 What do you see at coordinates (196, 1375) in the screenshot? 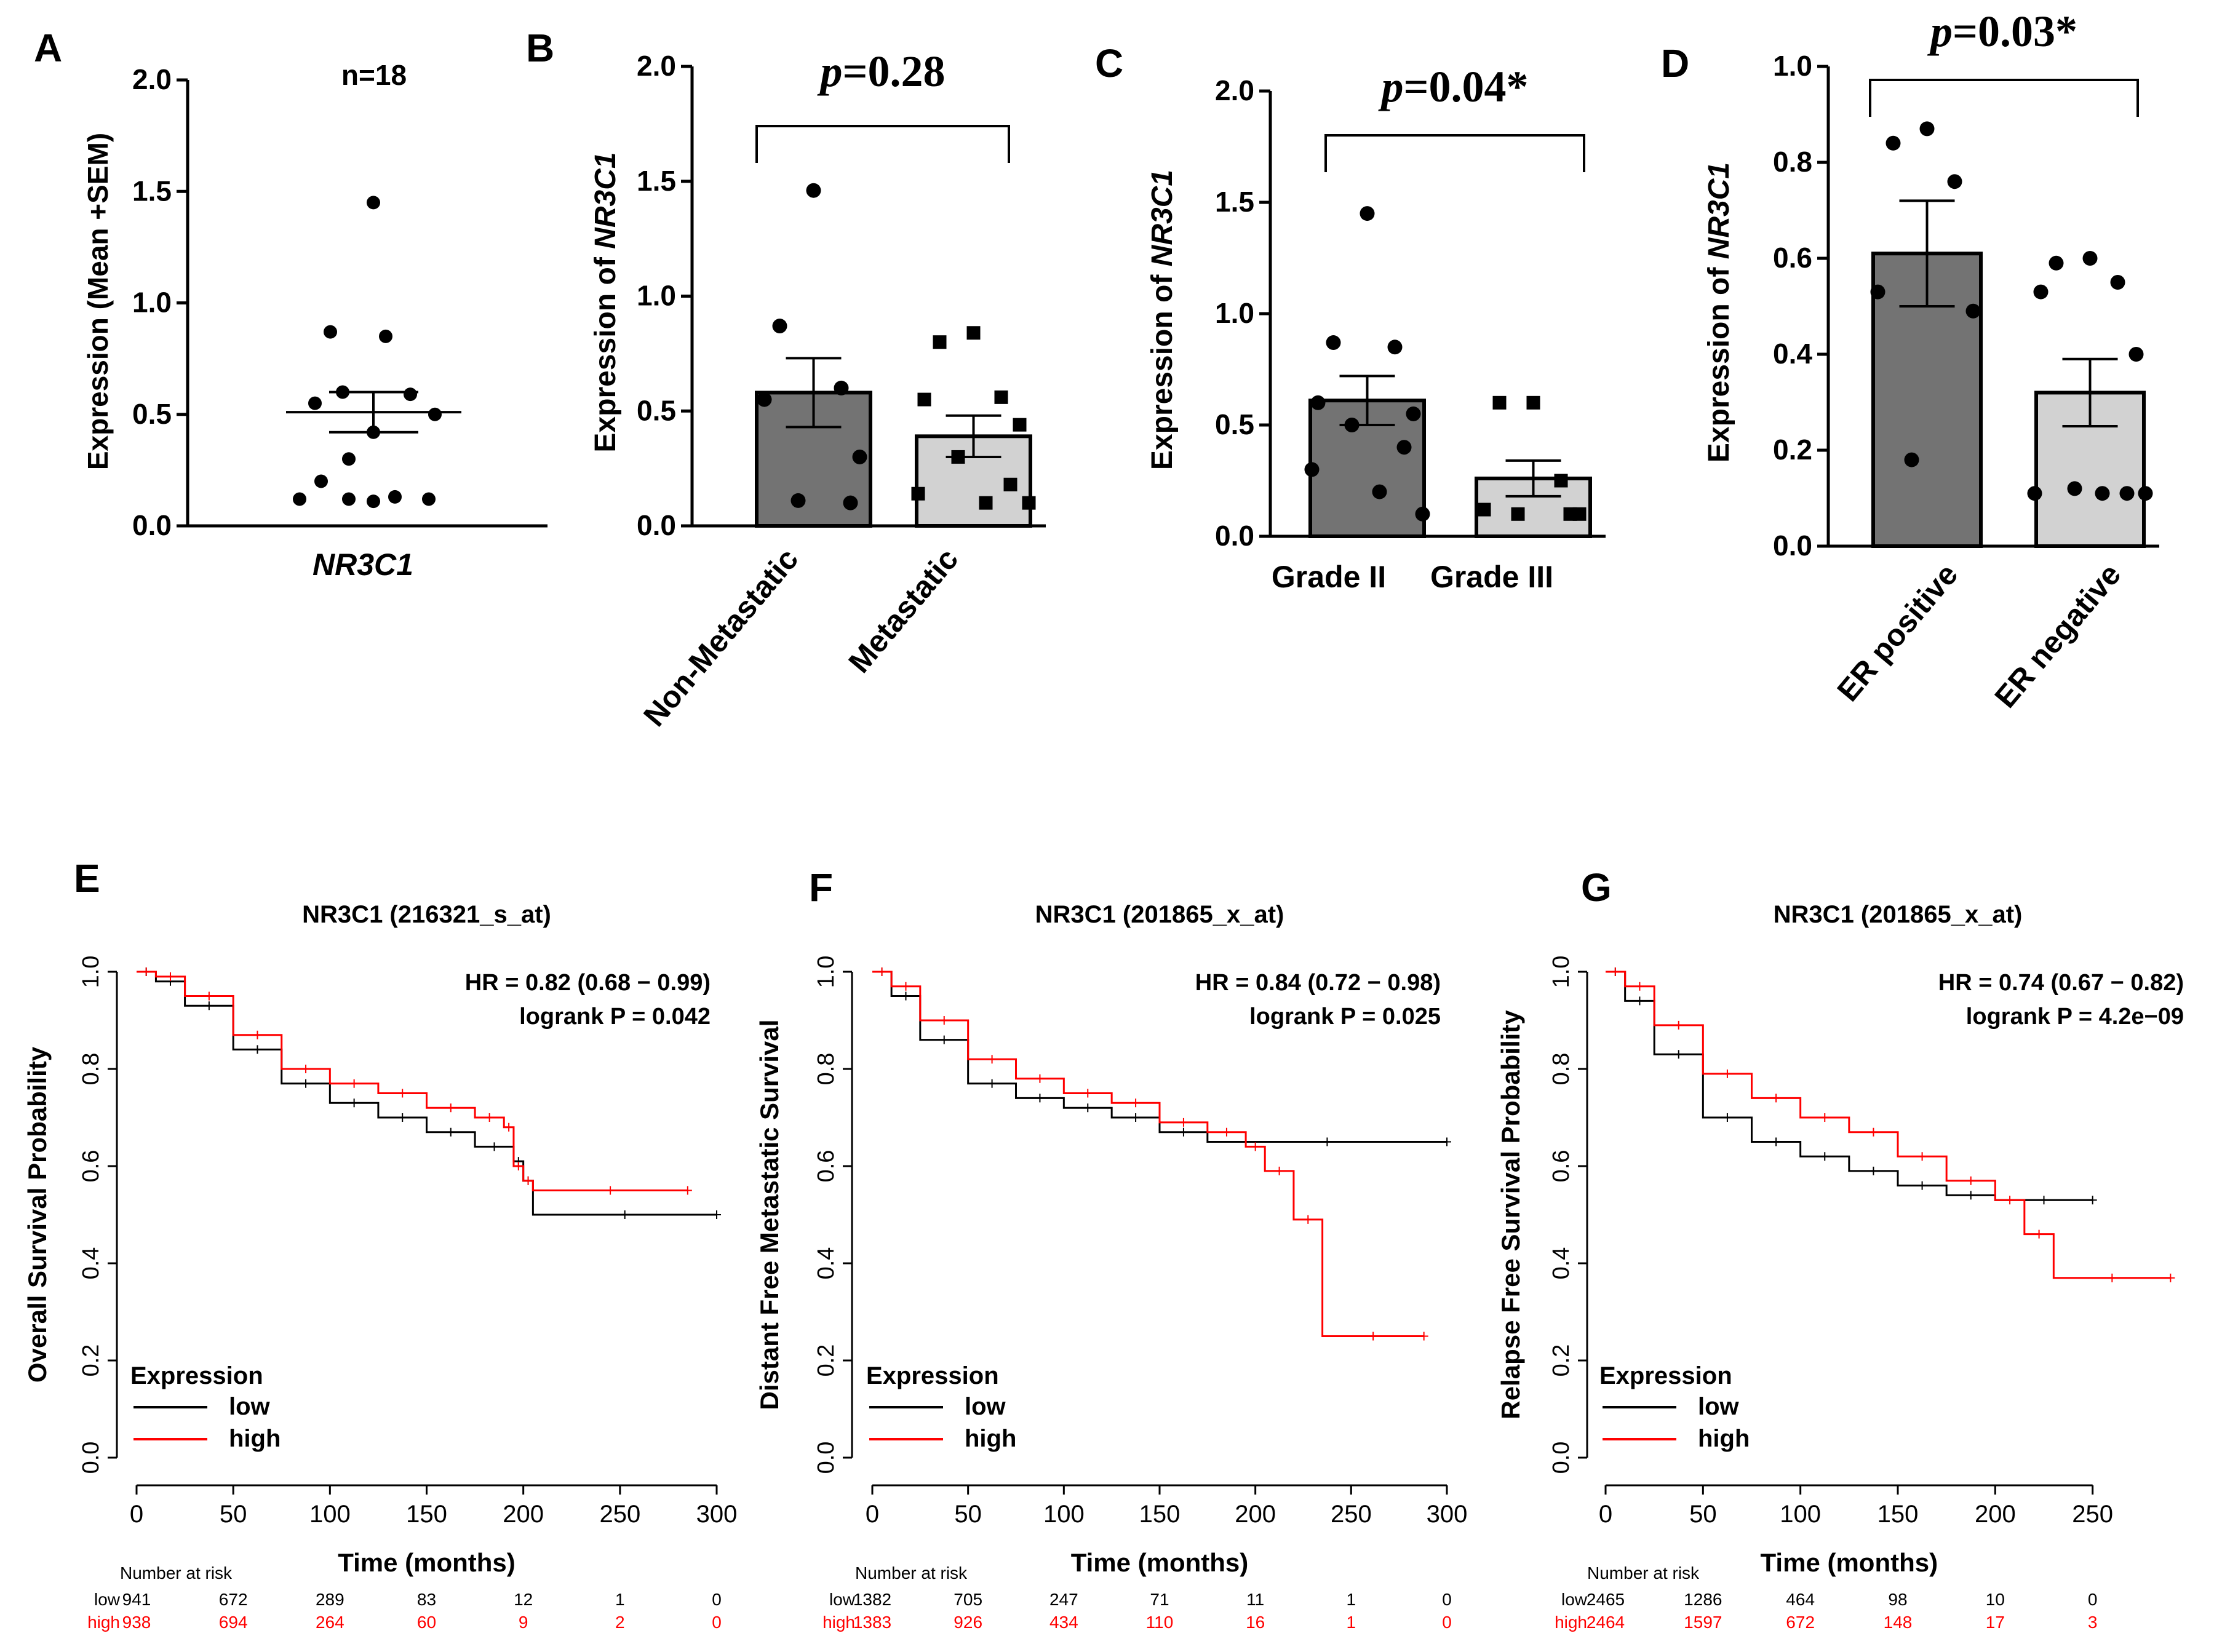
I see `legend-title-e: Expression` at bounding box center [196, 1375].